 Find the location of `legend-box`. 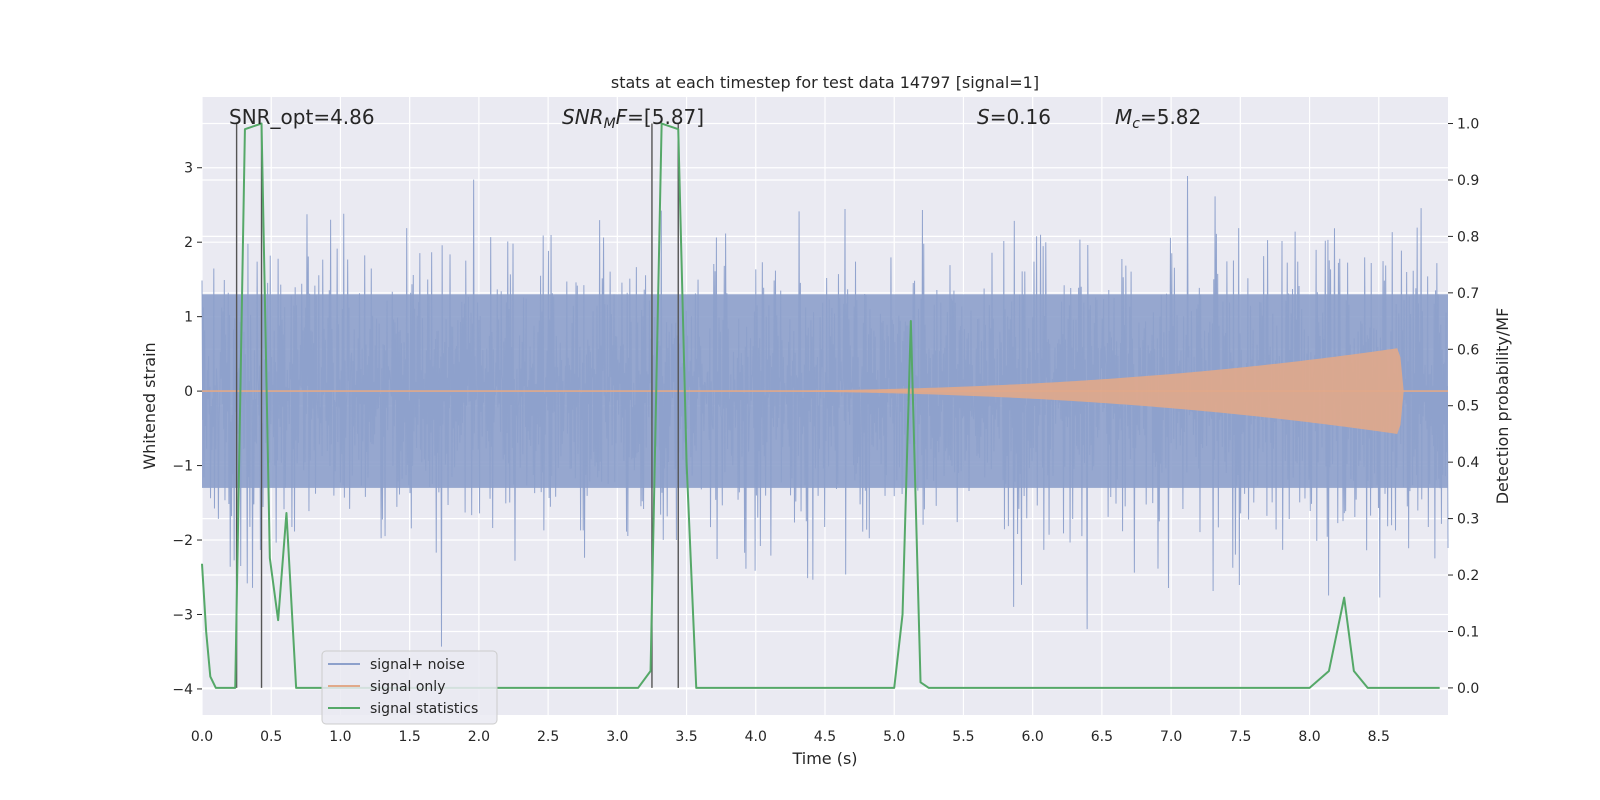

legend-box is located at coordinates (409, 687).